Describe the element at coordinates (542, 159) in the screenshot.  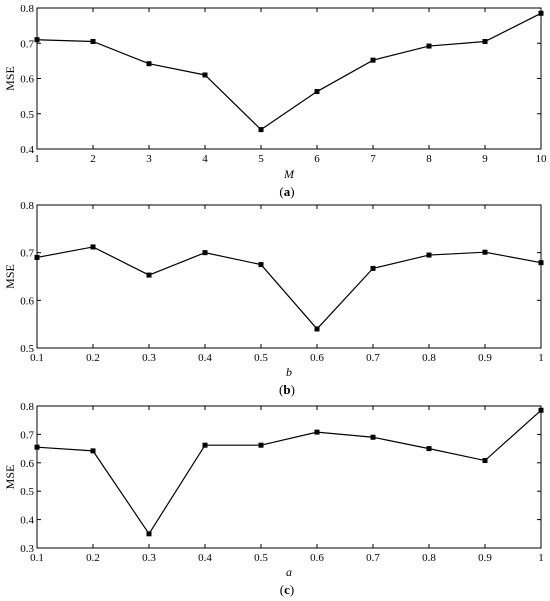
I see `x-tick-label: 10` at that location.